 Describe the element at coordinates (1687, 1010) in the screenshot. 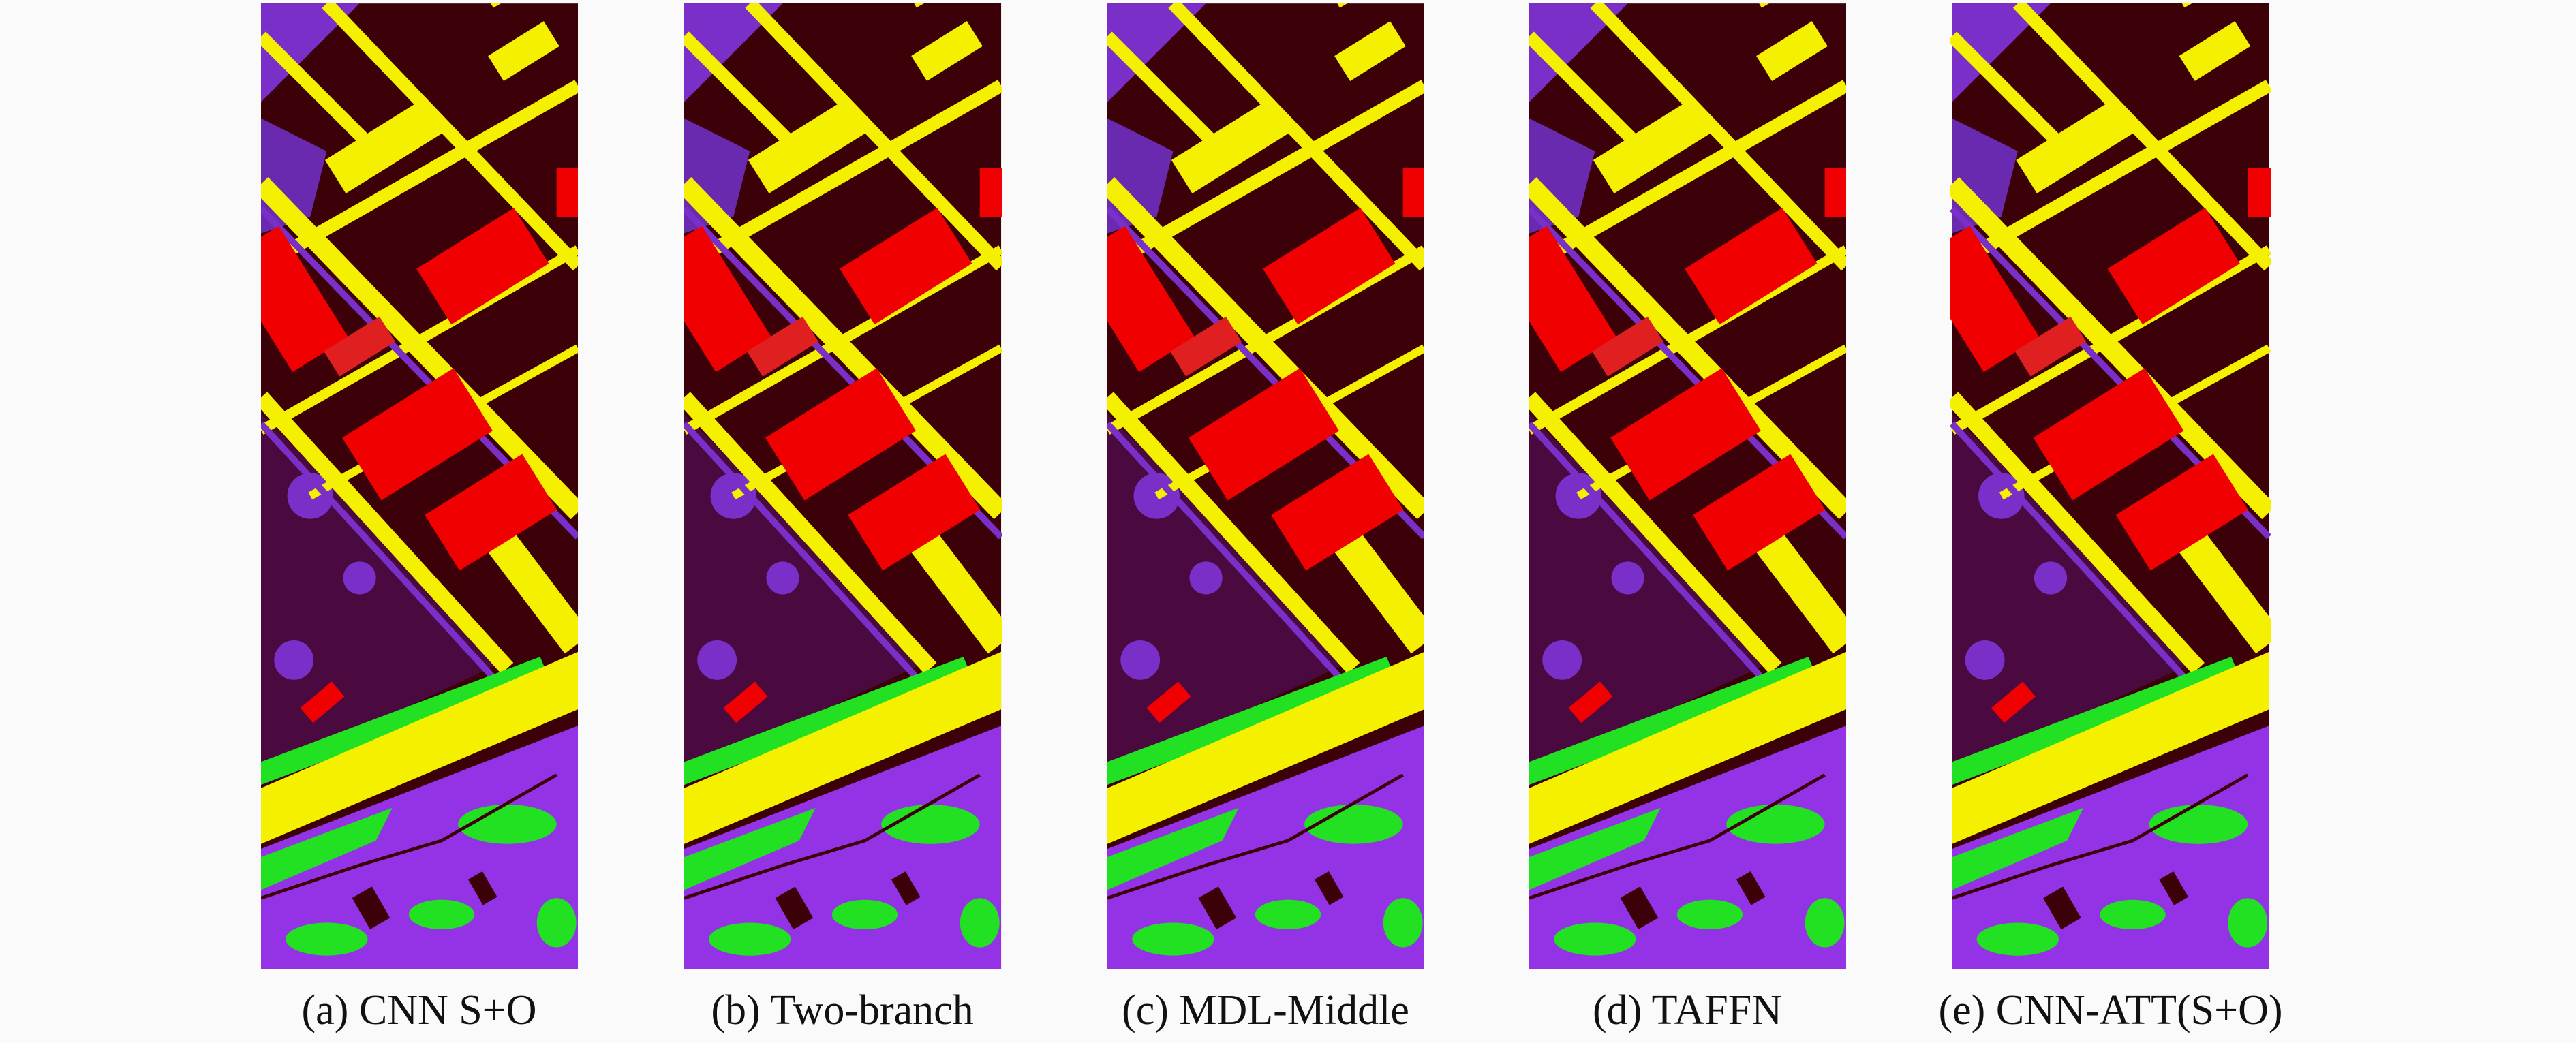

I see `caption: (d) TAFFN` at that location.